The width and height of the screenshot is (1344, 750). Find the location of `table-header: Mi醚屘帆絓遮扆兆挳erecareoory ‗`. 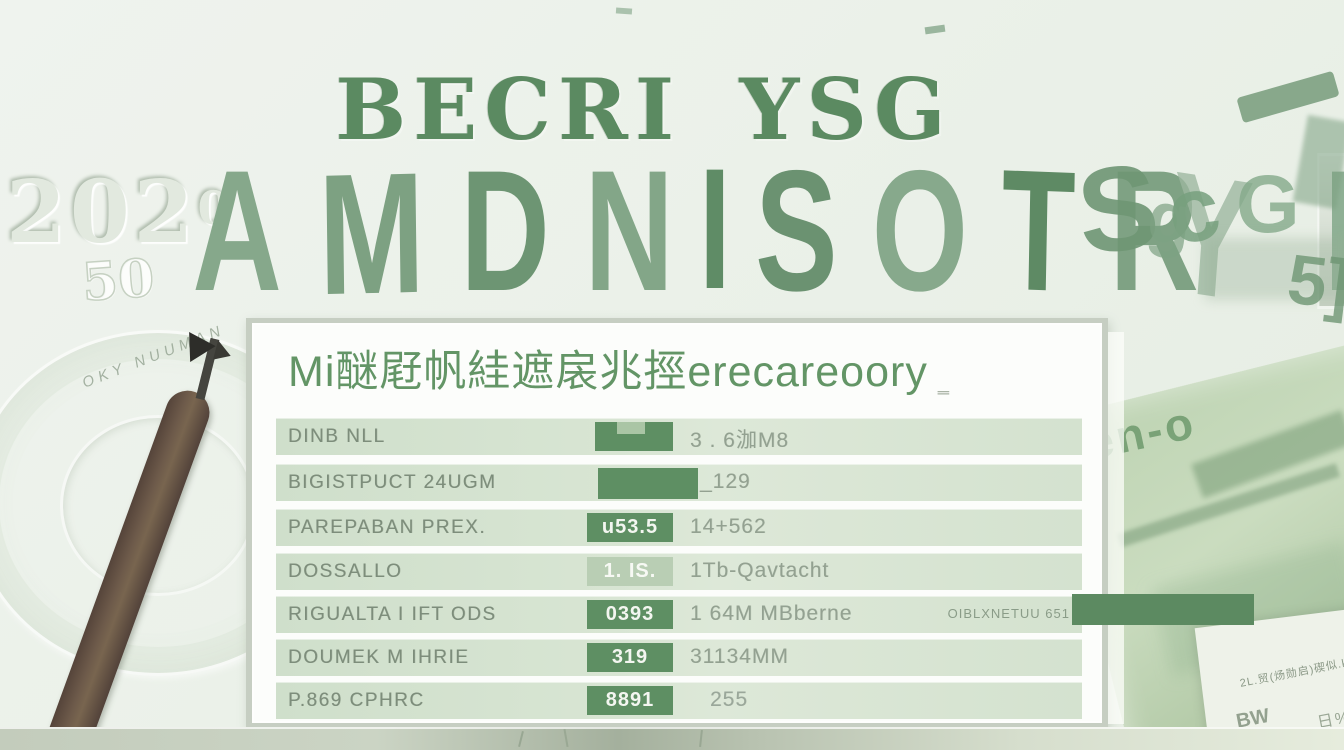

table-header: Mi醚屘帆絓遮扆兆挳erecareoory ‗ is located at coordinates (618, 368).